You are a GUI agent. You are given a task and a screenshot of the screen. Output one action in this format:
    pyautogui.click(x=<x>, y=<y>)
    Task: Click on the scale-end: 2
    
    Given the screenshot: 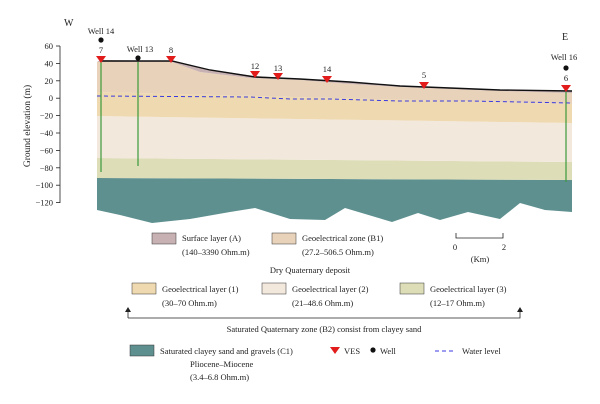 What is the action you would take?
    pyautogui.click(x=504, y=247)
    